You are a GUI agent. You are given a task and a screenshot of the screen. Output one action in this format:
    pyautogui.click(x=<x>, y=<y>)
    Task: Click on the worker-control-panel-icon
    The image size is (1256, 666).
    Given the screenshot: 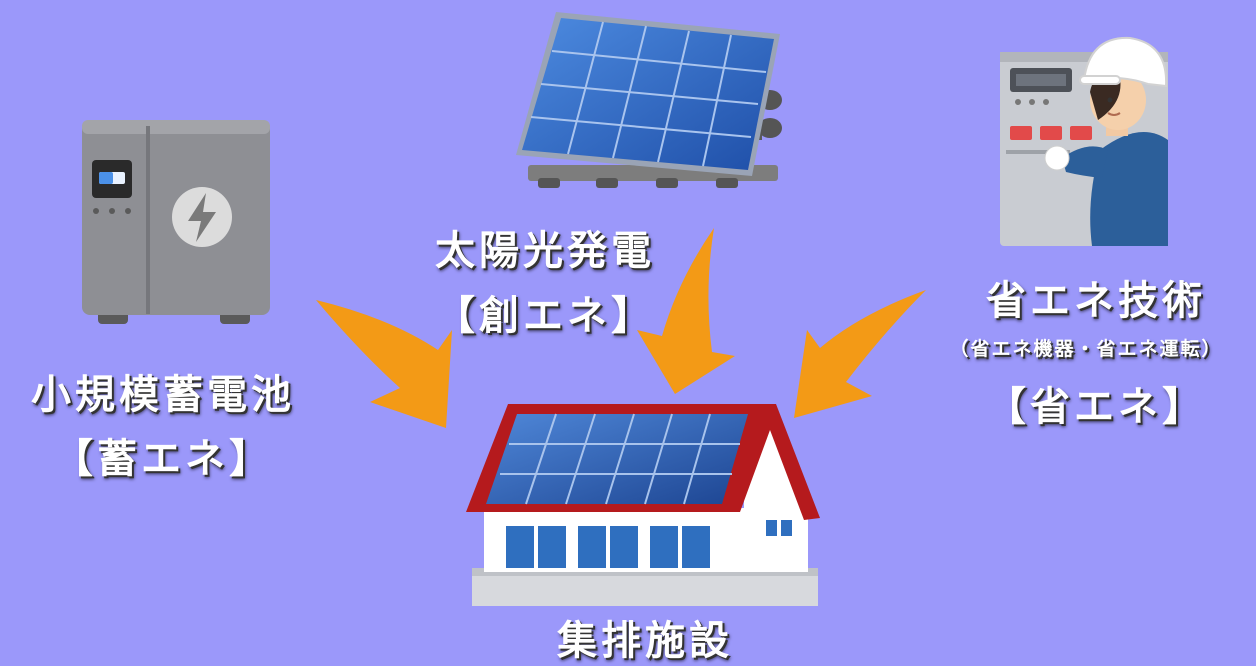 What is the action you would take?
    pyautogui.click(x=1084, y=141)
    